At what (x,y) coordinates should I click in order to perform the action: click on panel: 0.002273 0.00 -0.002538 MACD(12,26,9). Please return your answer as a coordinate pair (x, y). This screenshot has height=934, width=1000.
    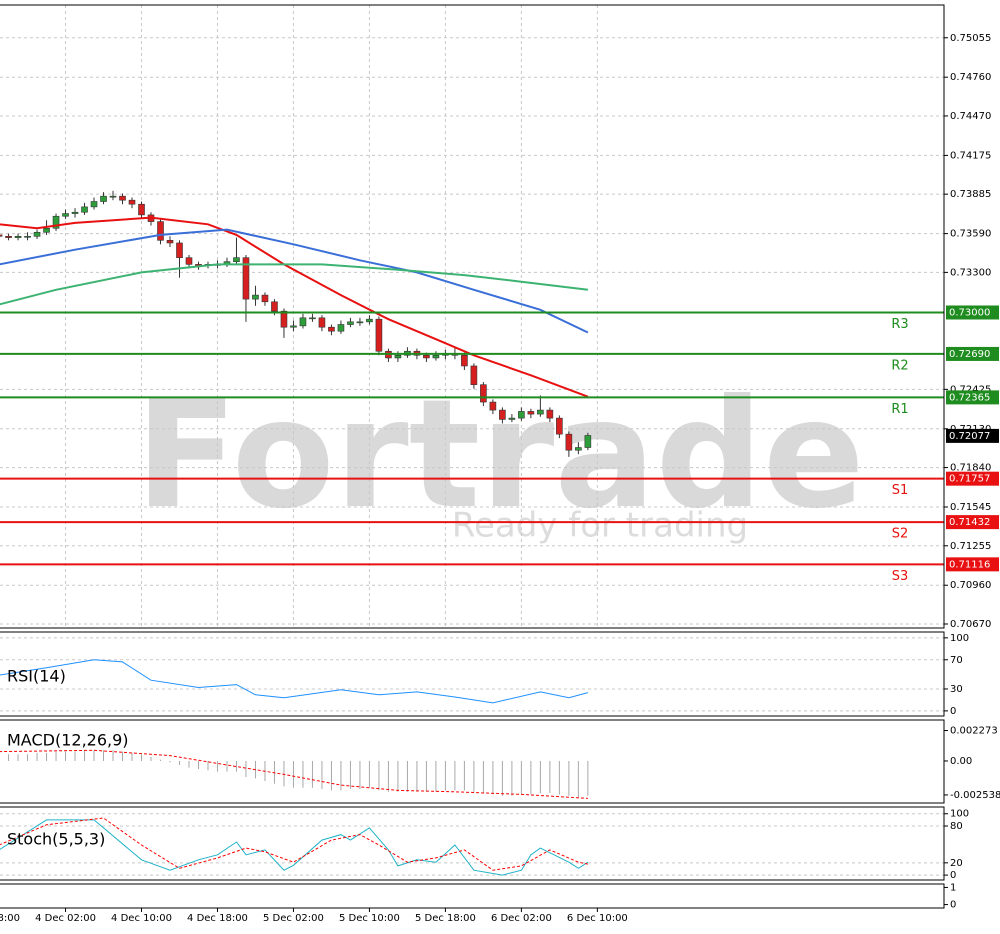
    Looking at the image, I should click on (500, 761).